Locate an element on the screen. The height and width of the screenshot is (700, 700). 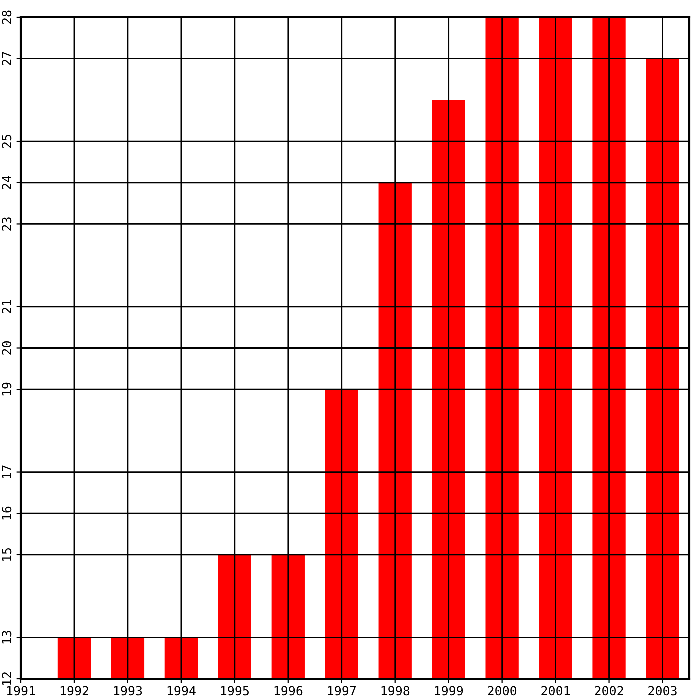
x-tick-label: 1999 is located at coordinates (449, 691).